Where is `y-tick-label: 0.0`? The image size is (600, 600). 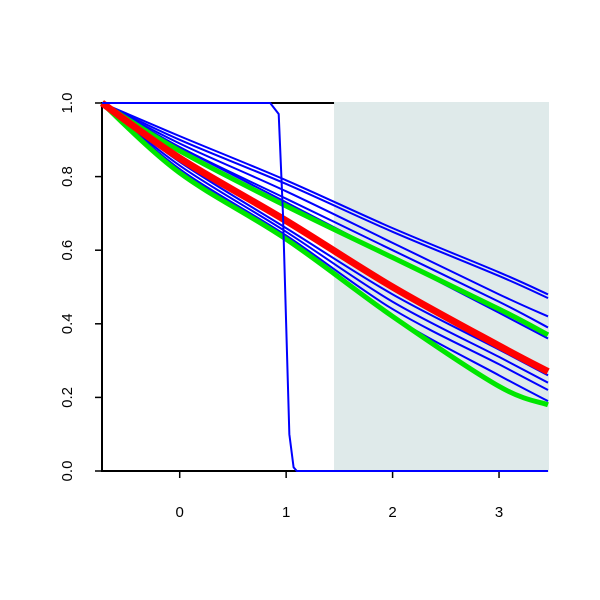
y-tick-label: 0.0 is located at coordinates (67, 471).